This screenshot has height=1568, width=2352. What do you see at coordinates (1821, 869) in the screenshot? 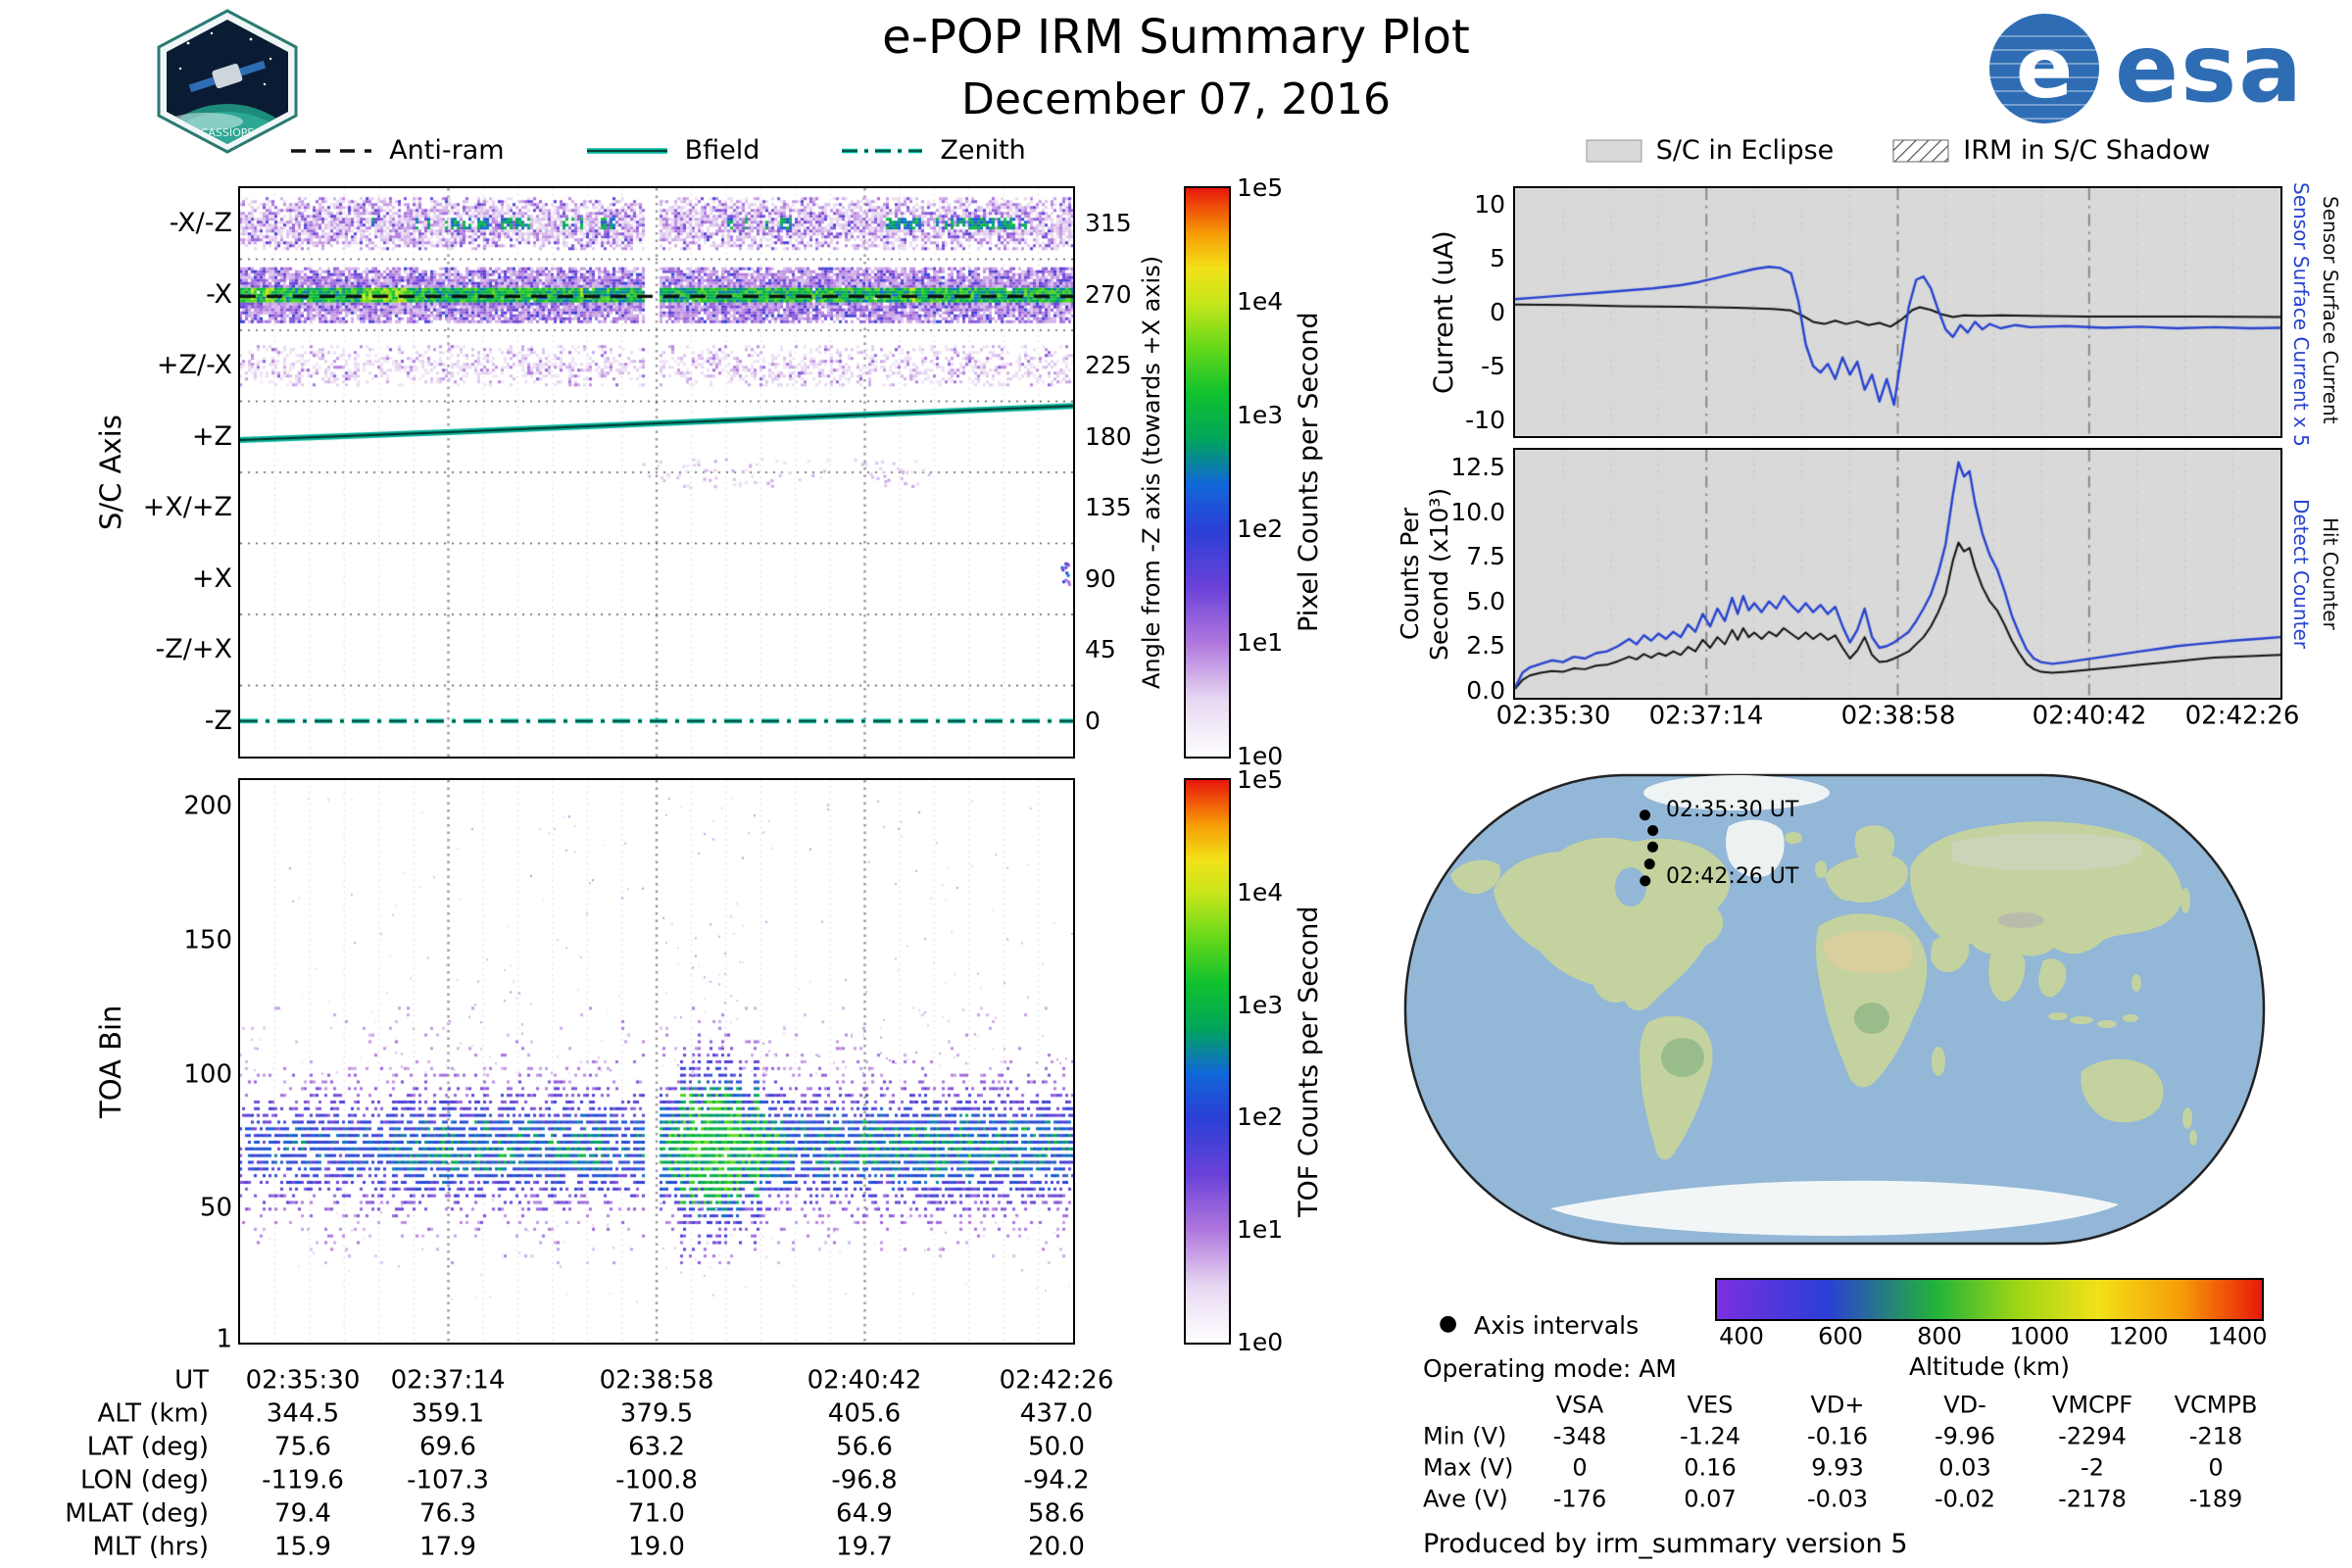
I see `uk` at bounding box center [1821, 869].